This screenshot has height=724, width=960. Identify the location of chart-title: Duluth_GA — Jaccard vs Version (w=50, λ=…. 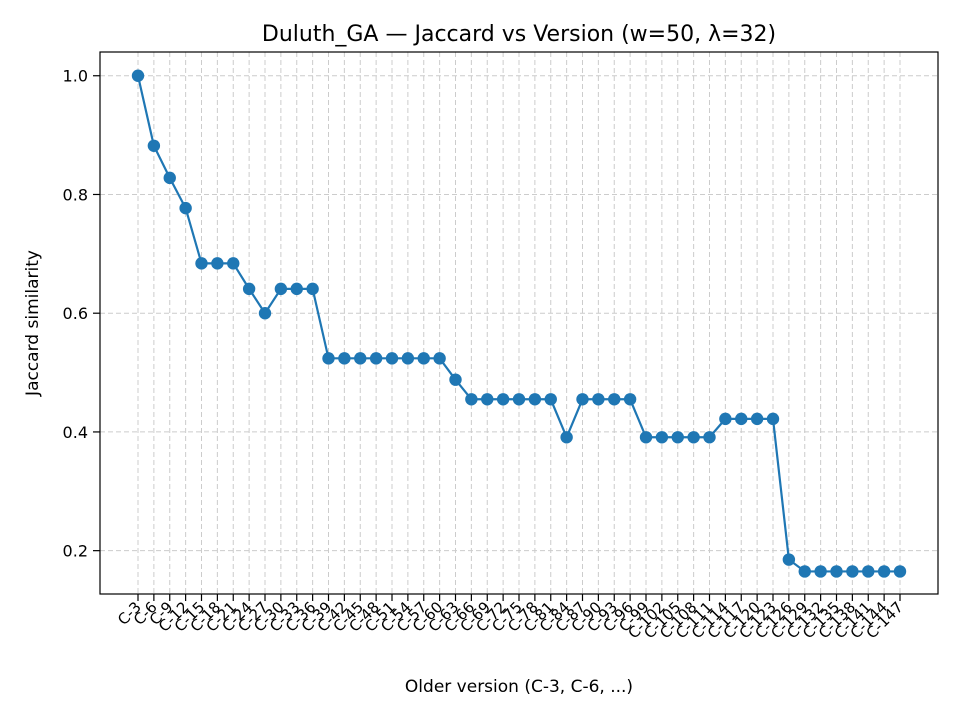
(519, 34).